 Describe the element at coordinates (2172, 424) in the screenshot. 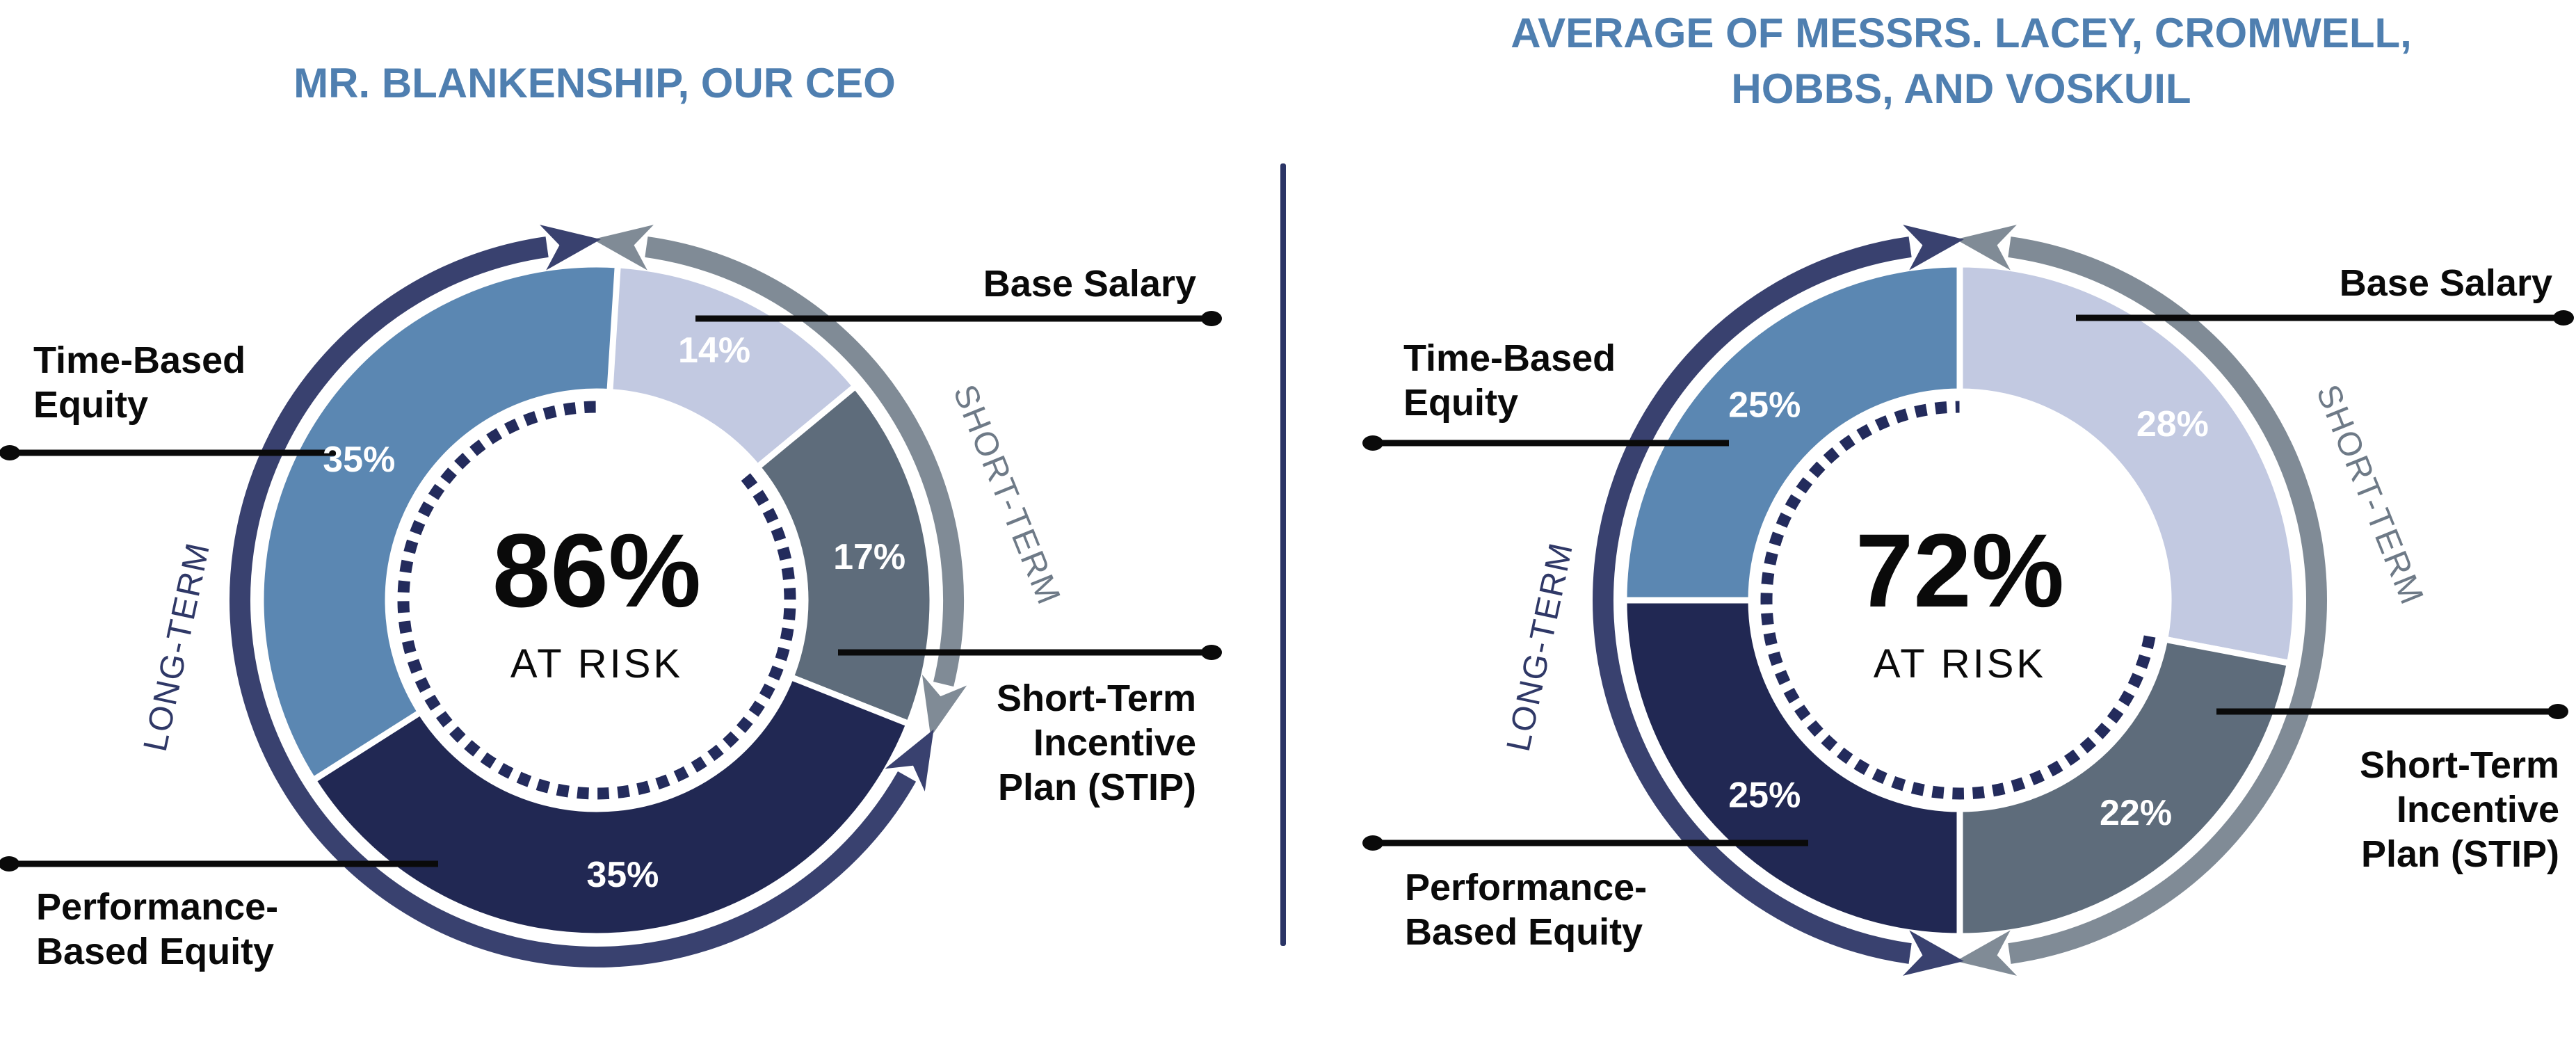

I see `segment-percent-28%: 28%` at that location.